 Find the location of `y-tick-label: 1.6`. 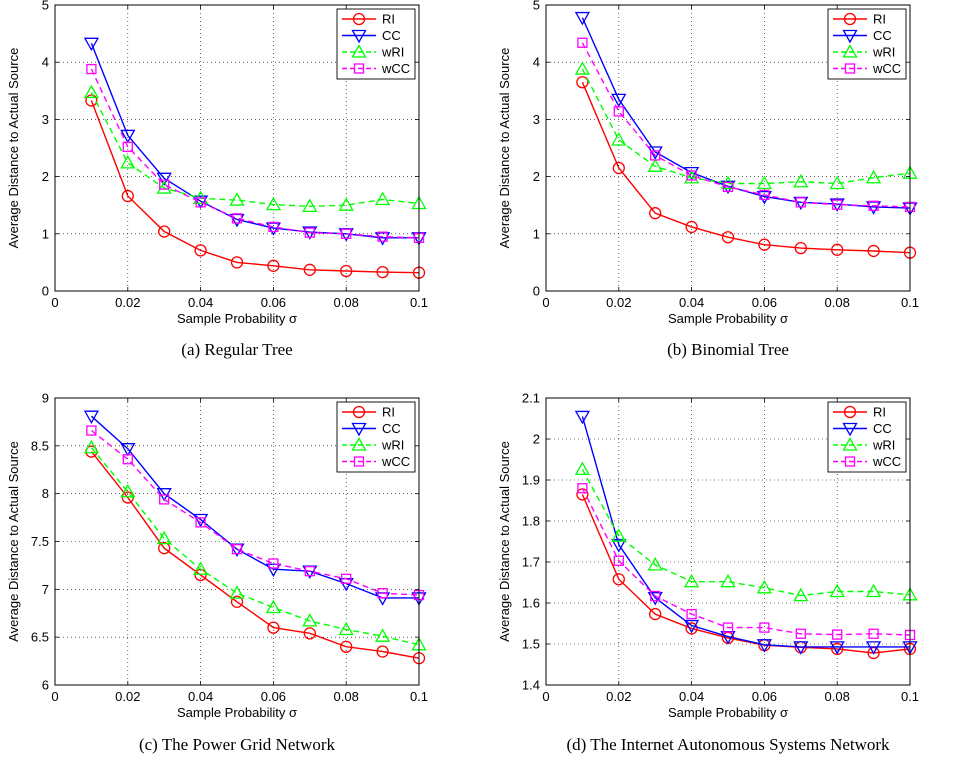

y-tick-label: 1.6 is located at coordinates (531, 603).